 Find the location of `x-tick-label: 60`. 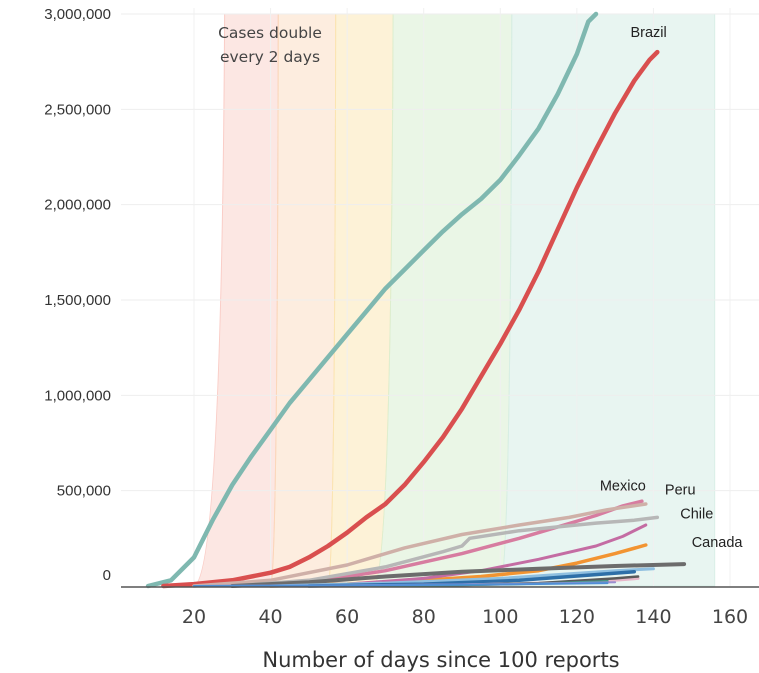

x-tick-label: 60 is located at coordinates (347, 617).